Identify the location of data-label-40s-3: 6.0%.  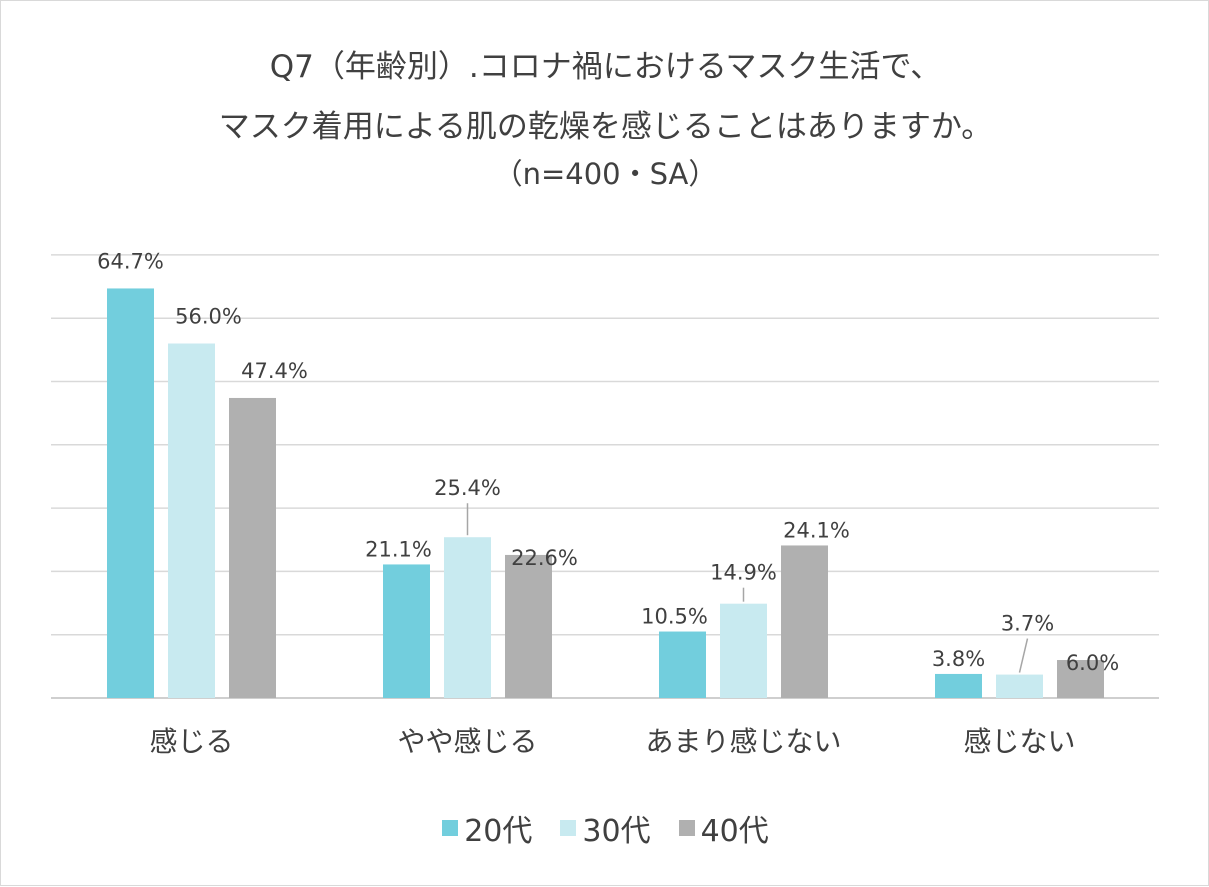
(1092, 663).